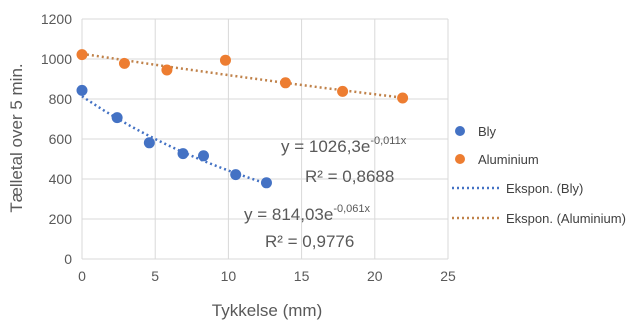 The height and width of the screenshot is (320, 636). Describe the element at coordinates (487, 131) in the screenshot. I see `legend-label-bly: Bly` at that location.